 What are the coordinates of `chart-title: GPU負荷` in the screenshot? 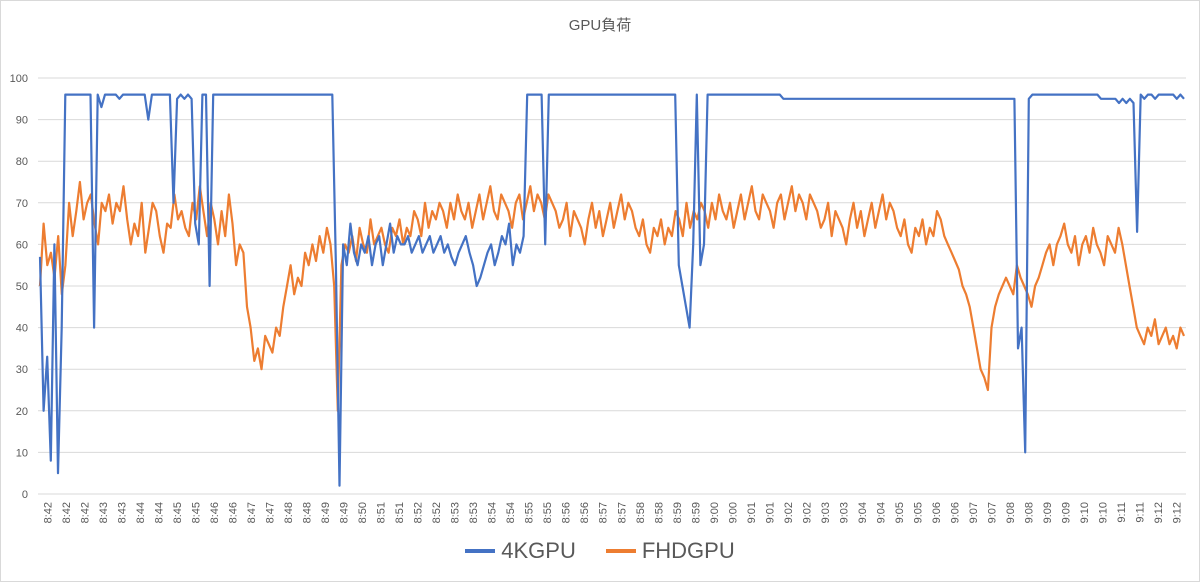 It's located at (600, 25).